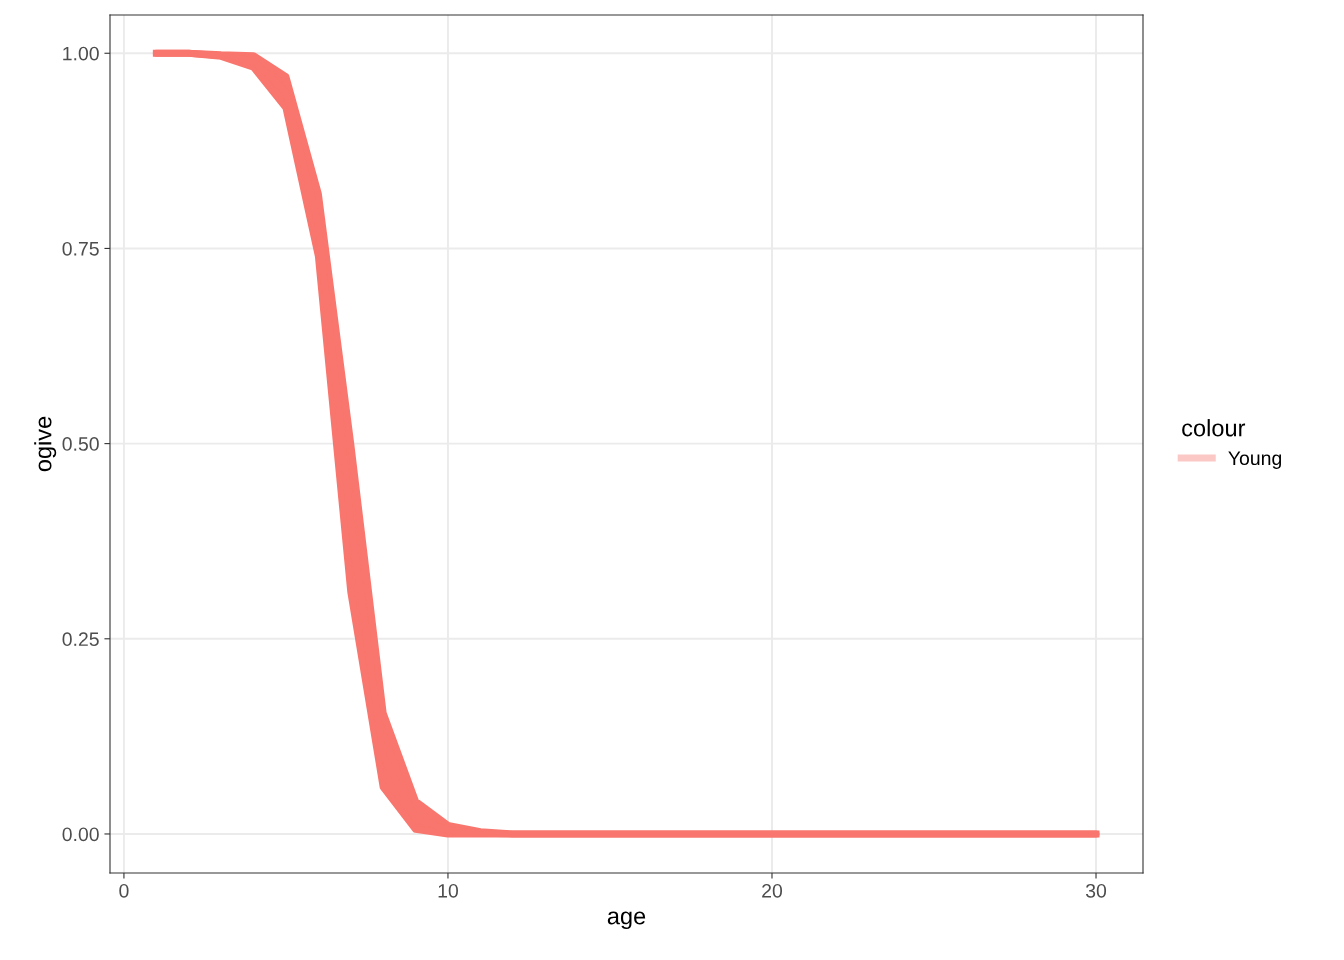 The image size is (1344, 960). What do you see at coordinates (626, 920) in the screenshot?
I see `x-axis-title: age` at bounding box center [626, 920].